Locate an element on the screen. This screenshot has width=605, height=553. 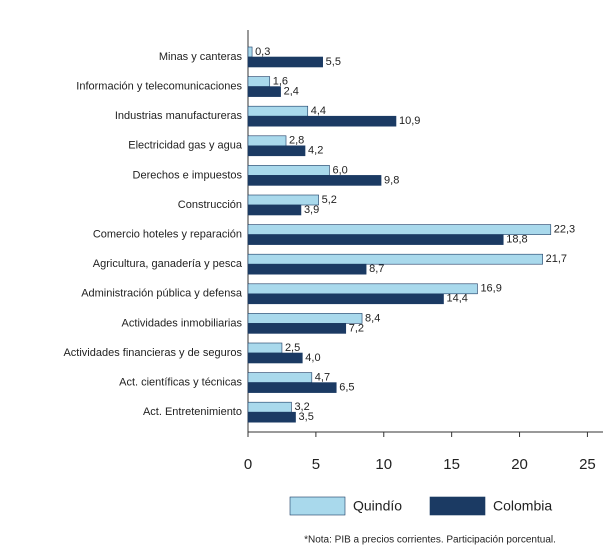
x-tick-label: 0 is located at coordinates (248, 464).